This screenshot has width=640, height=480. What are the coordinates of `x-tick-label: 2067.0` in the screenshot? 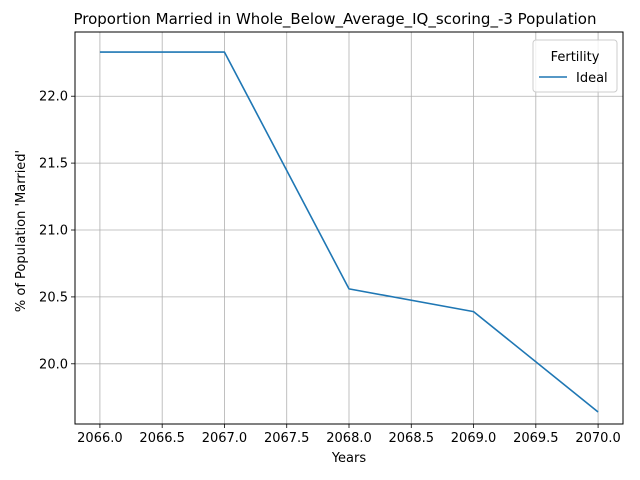 It's located at (225, 438).